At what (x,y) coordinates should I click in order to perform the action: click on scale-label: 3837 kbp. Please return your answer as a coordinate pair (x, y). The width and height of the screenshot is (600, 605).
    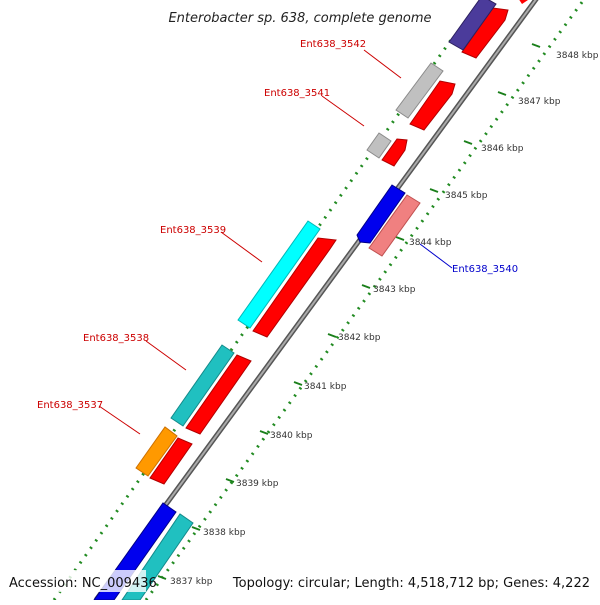
    Looking at the image, I should click on (191, 582).